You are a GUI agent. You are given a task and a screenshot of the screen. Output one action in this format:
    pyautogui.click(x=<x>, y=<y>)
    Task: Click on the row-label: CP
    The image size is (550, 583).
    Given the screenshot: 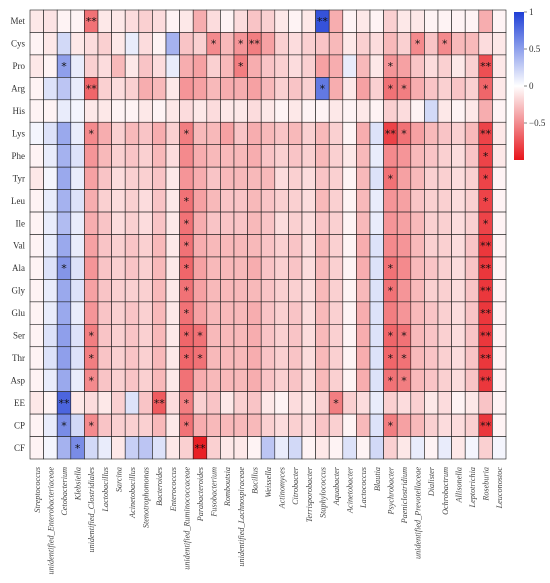 What is the action you would take?
    pyautogui.click(x=19, y=425)
    